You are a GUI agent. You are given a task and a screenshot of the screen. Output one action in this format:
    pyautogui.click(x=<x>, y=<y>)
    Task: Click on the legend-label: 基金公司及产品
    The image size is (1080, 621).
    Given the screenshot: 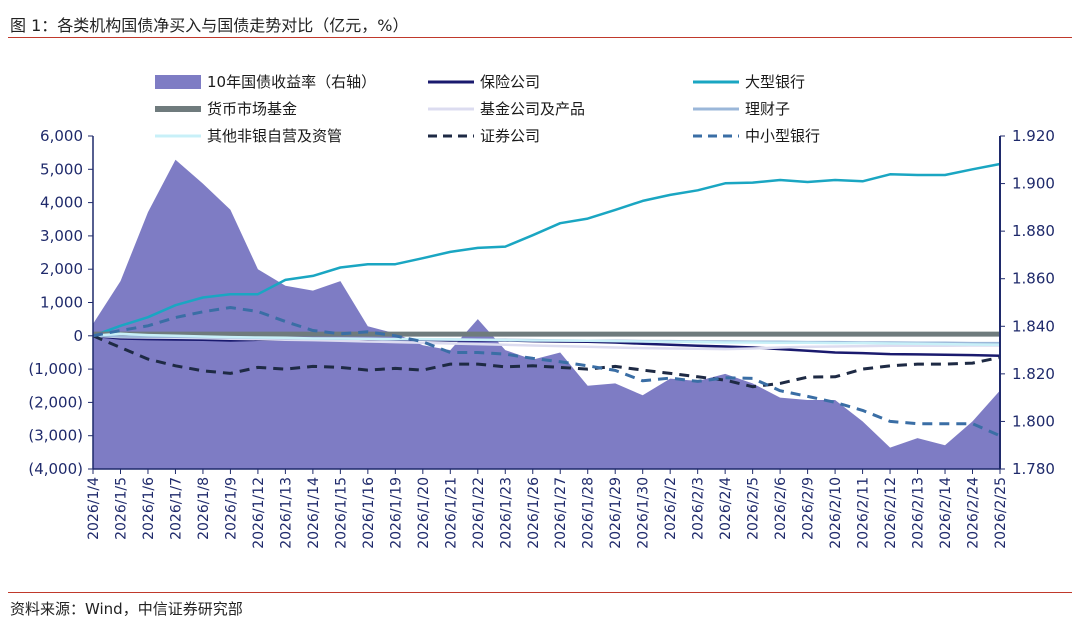 What is the action you would take?
    pyautogui.click(x=532, y=109)
    